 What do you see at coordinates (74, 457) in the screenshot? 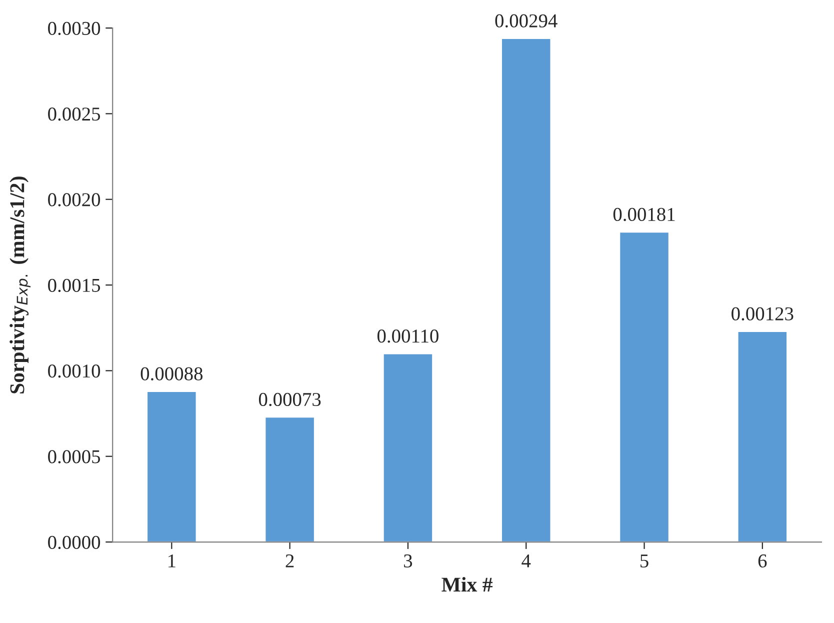
I see `y-tick-label: 0.0005` at bounding box center [74, 457].